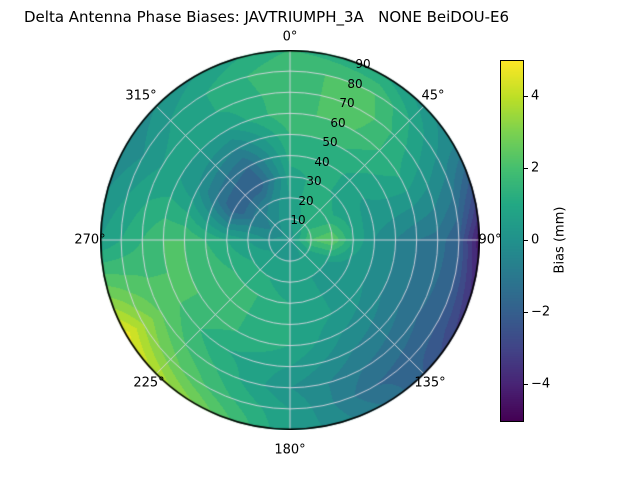  Describe the element at coordinates (314, 181) in the screenshot. I see `radial-tick-label-30: 30` at that location.